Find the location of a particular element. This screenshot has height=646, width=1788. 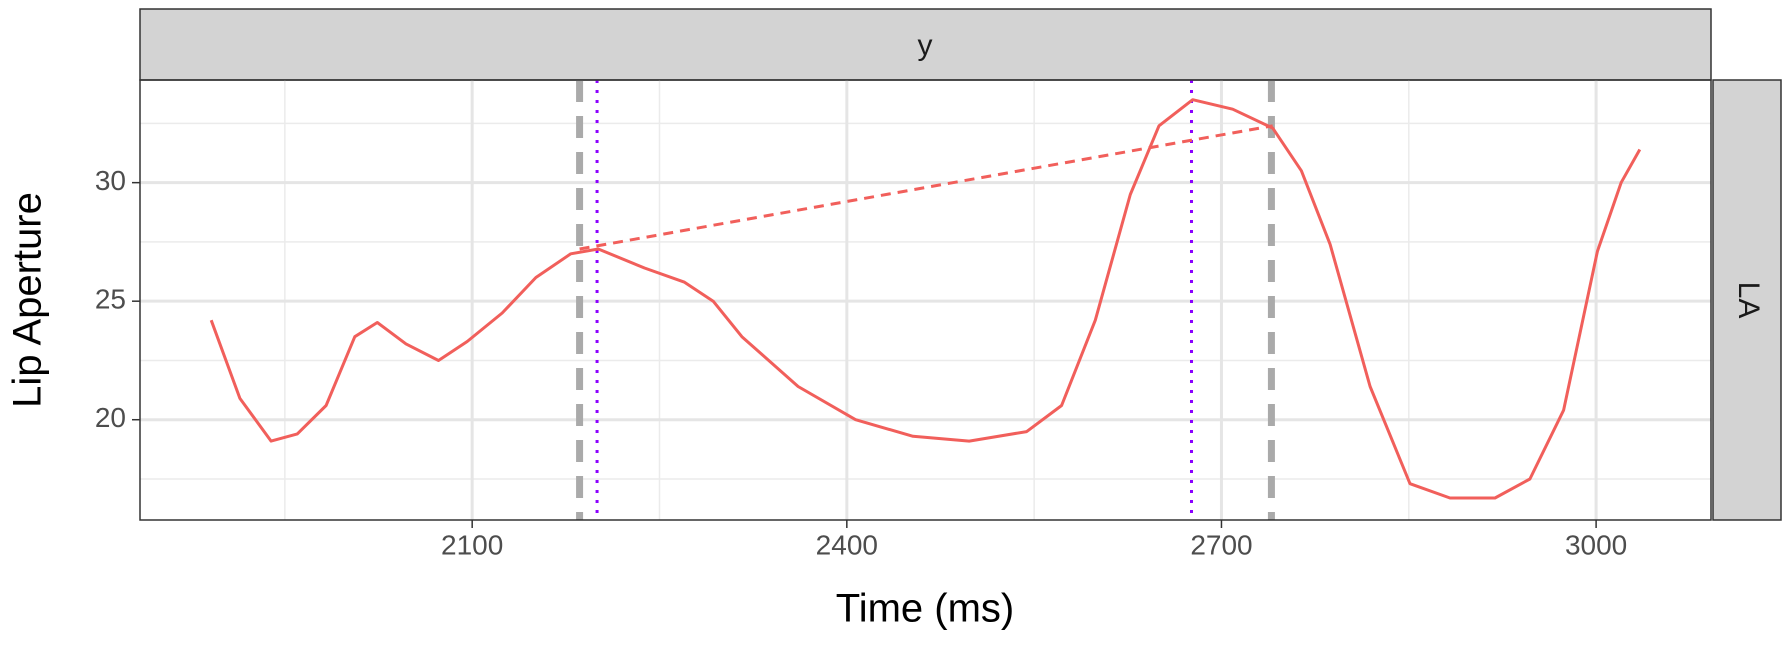

facet-strip-top is located at coordinates (925, 44).